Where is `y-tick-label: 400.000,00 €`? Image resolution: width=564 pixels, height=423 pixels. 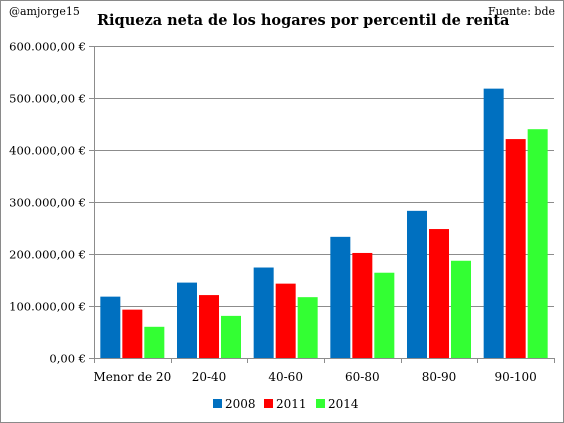
y-tick-label: 400.000,00 € is located at coordinates (47, 151).